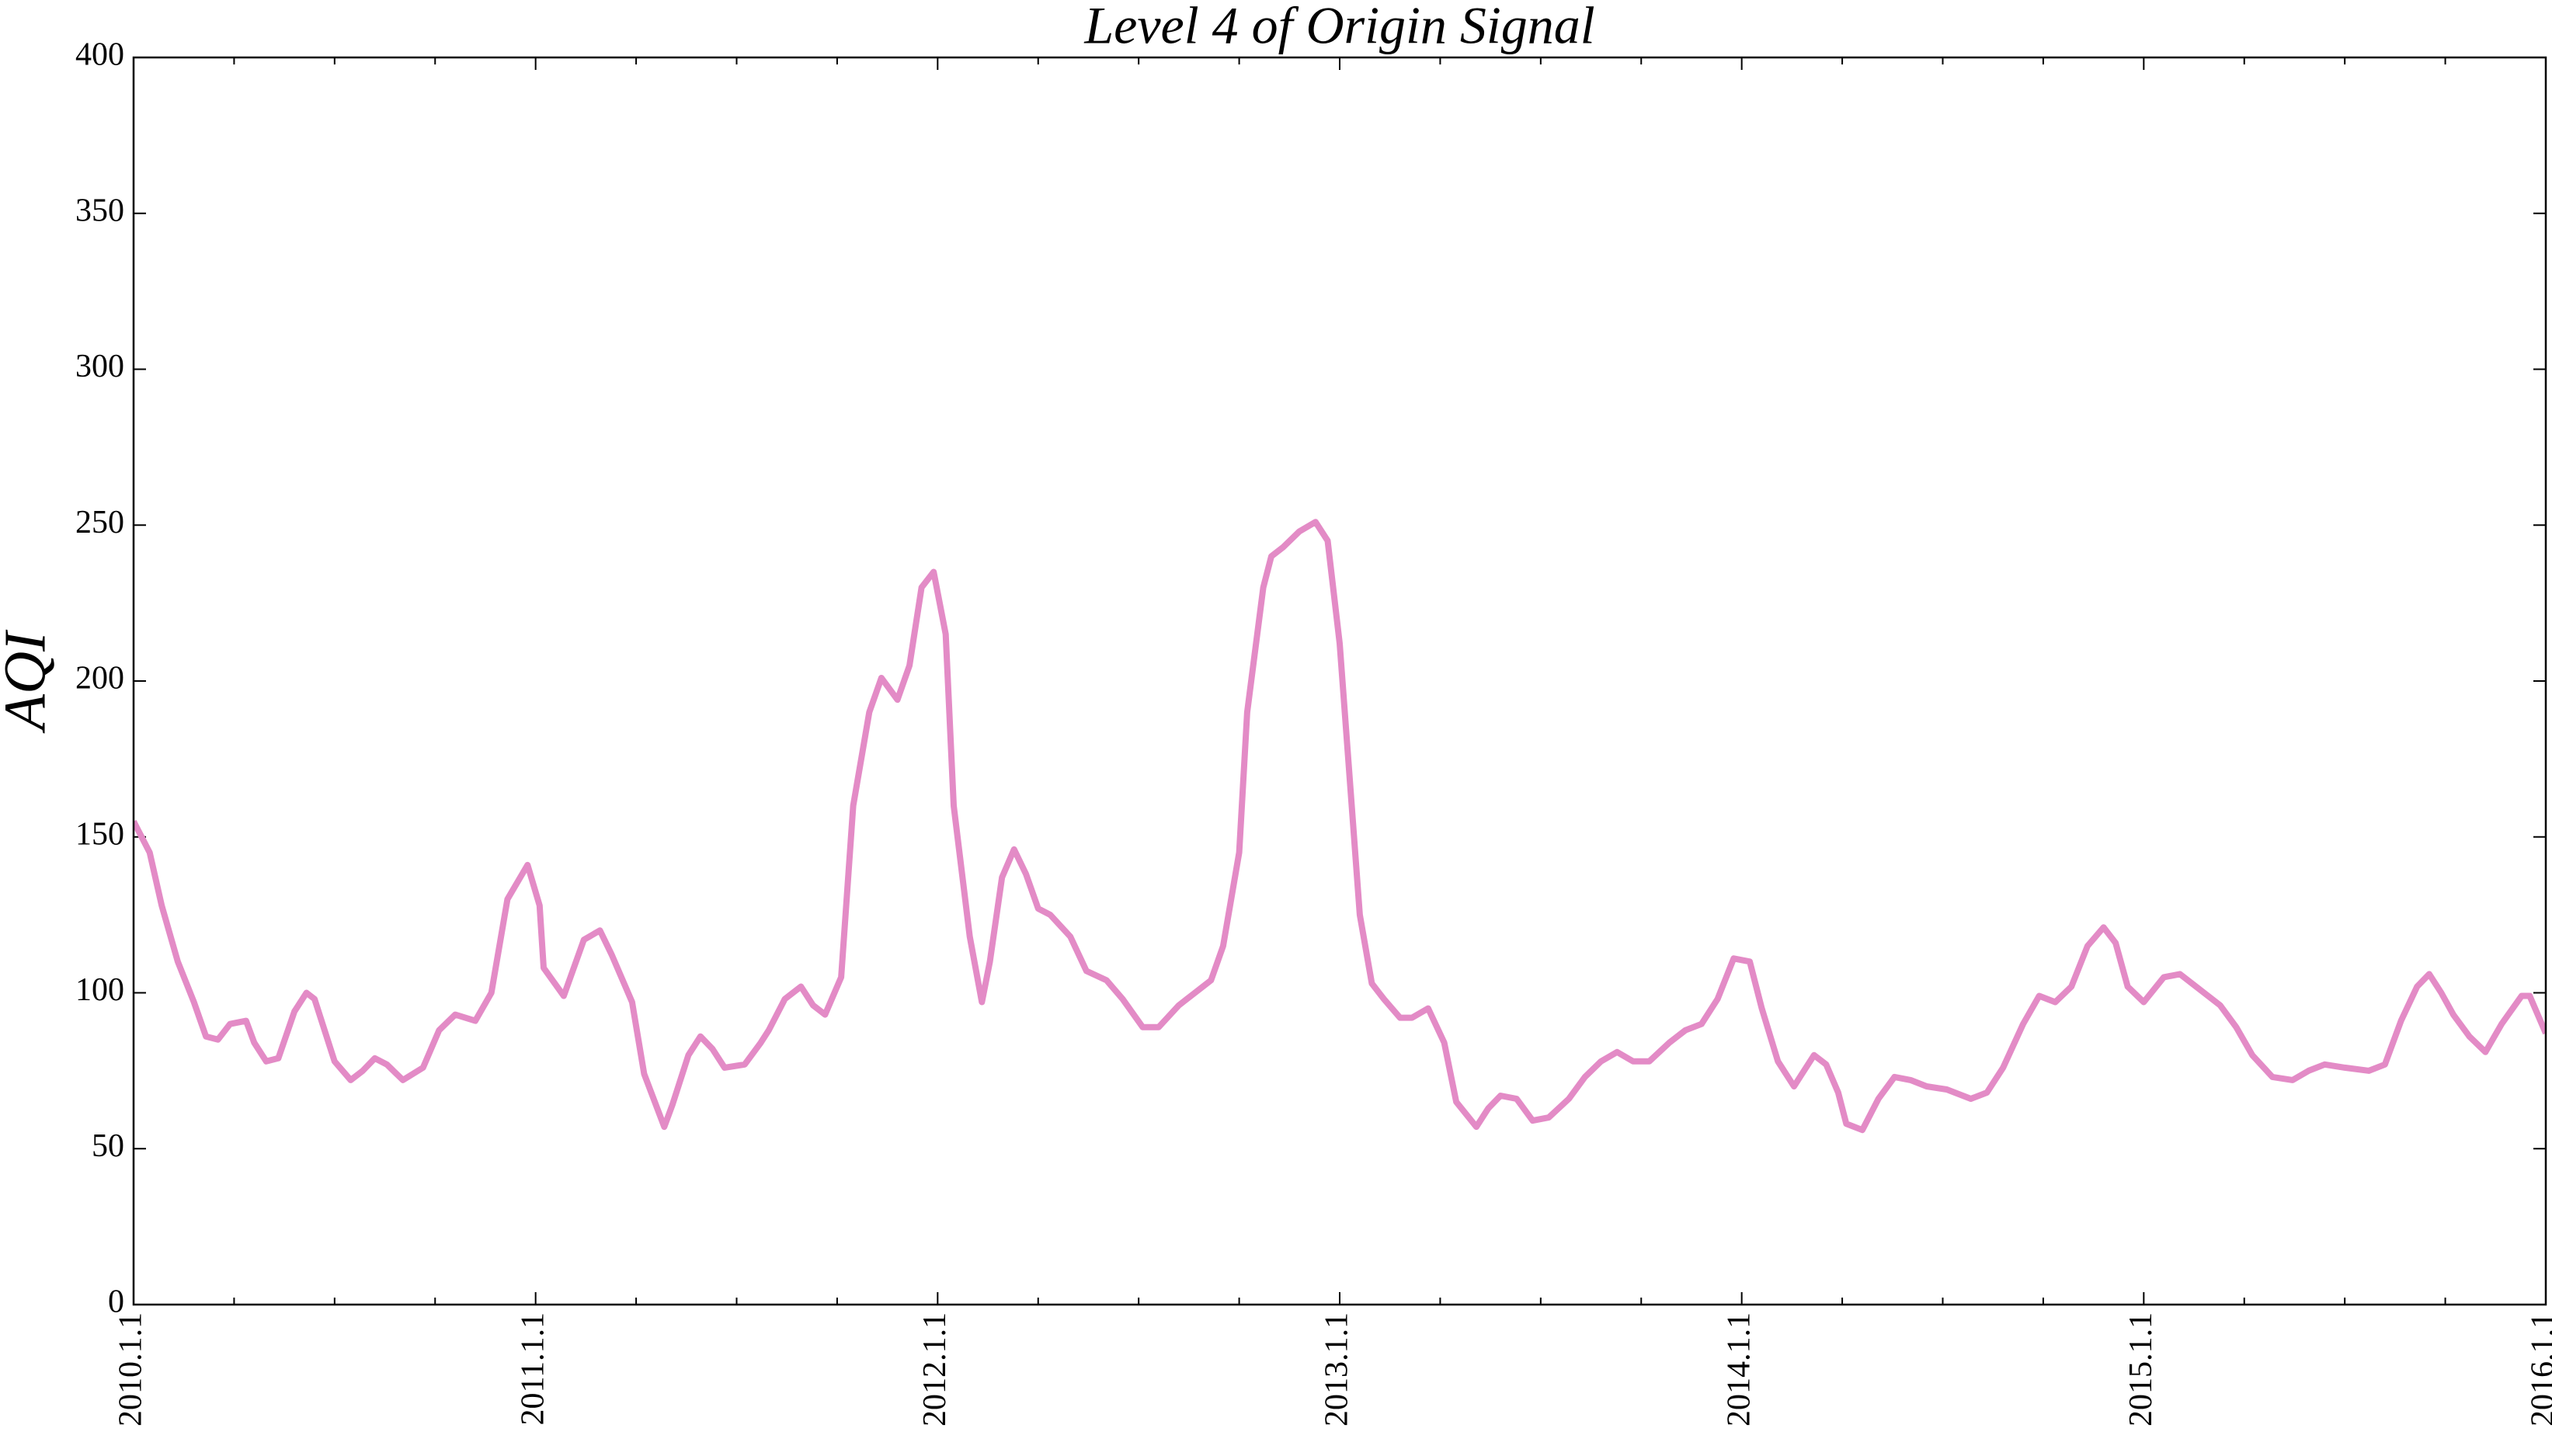 The width and height of the screenshot is (2552, 1456). Describe the element at coordinates (100, 679) in the screenshot. I see `y-tick-label: 200` at that location.